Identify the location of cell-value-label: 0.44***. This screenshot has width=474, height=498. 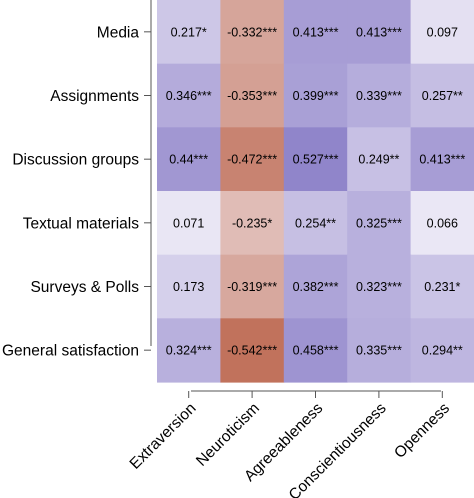
(188, 160).